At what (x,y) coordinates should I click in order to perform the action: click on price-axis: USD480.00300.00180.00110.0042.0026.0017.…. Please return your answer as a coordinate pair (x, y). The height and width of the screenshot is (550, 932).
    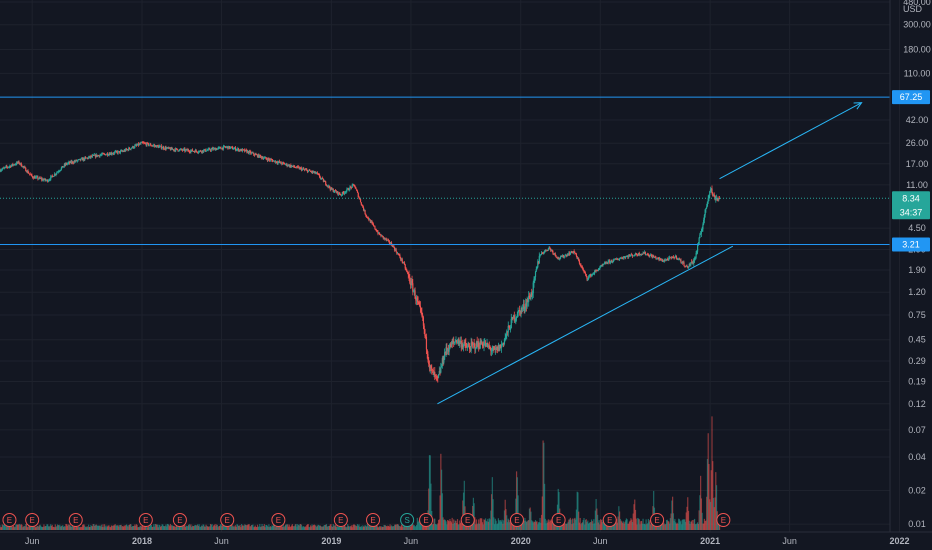
    Looking at the image, I should click on (917, 264).